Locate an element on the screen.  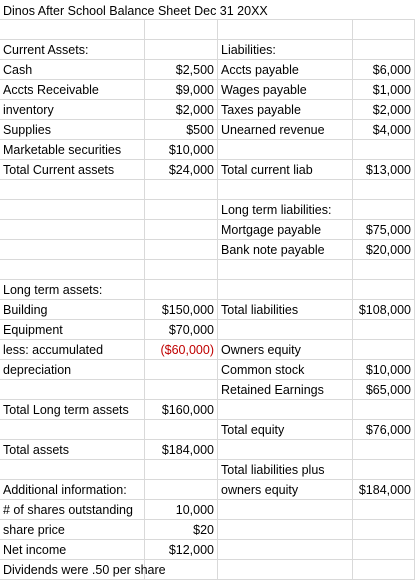
cell: Accts payable is located at coordinates (285, 70).